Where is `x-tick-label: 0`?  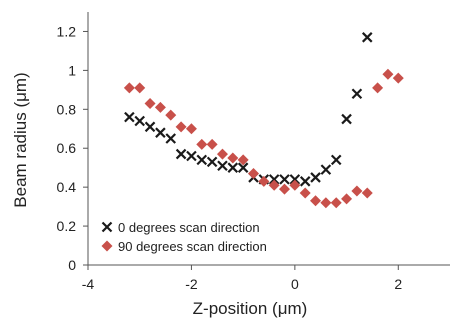
x-tick-label: 0 is located at coordinates (295, 284).